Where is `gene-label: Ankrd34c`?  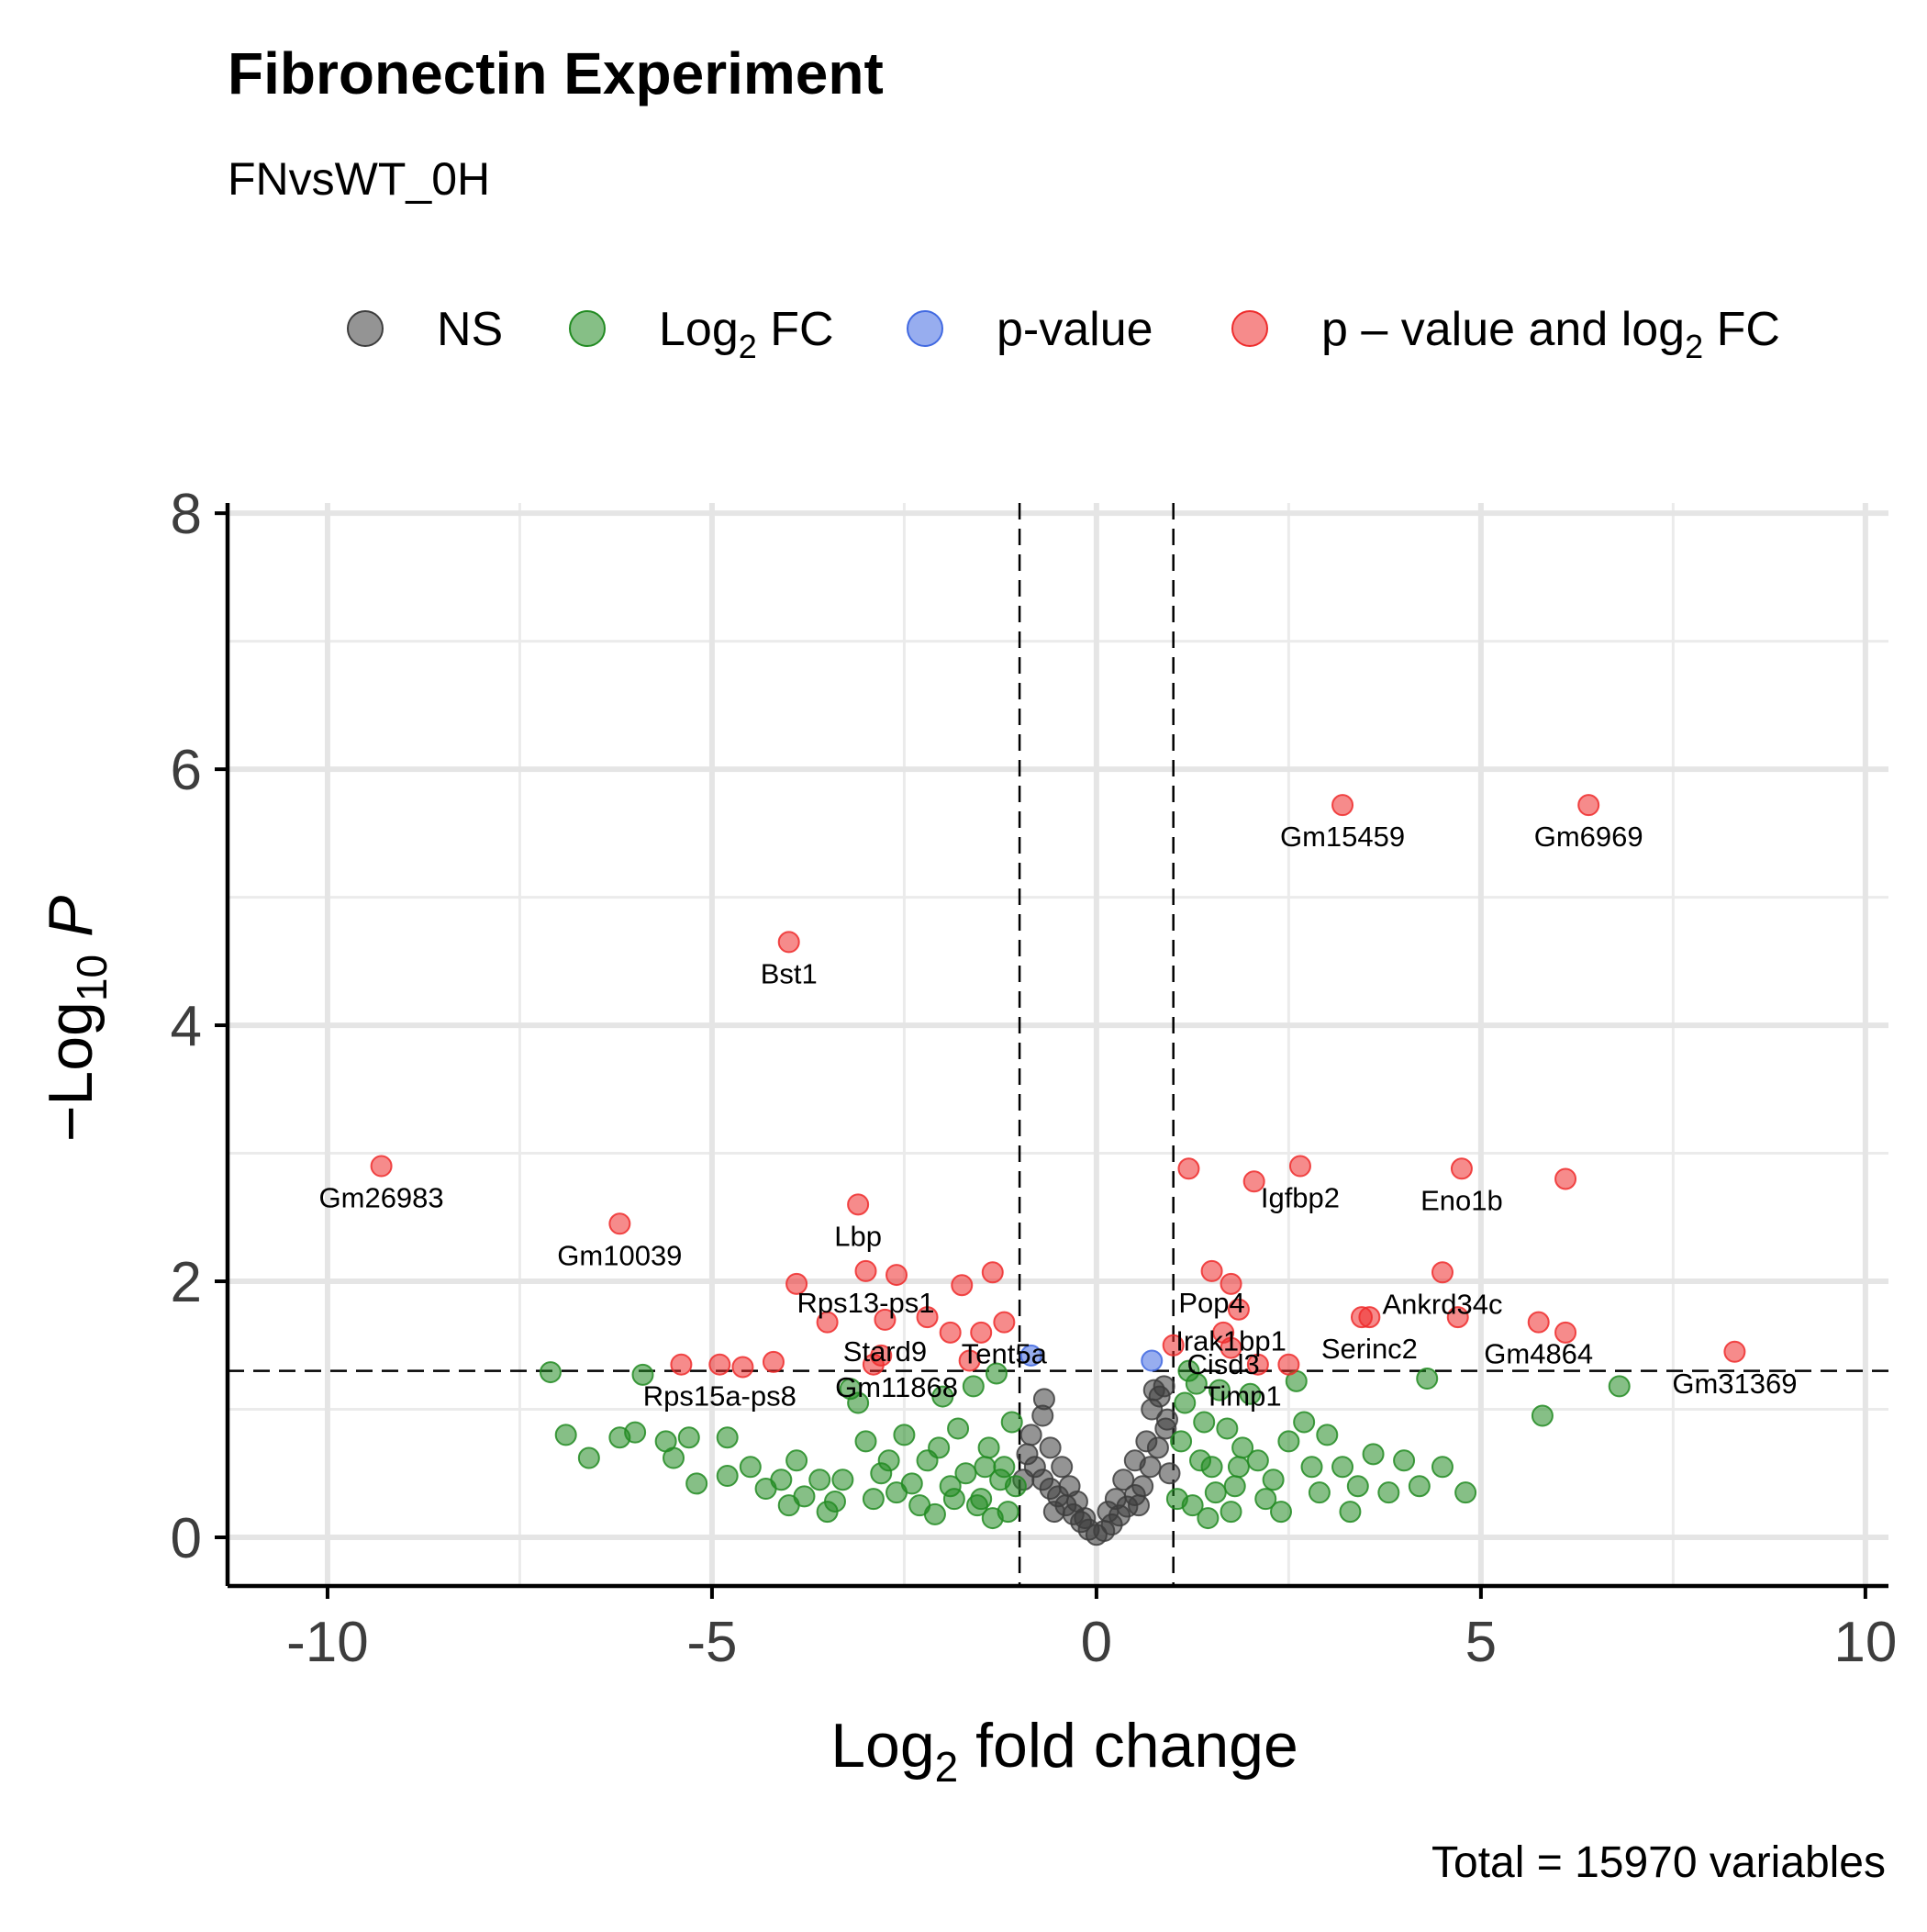
gene-label: Ankrd34c is located at coordinates (1442, 1304).